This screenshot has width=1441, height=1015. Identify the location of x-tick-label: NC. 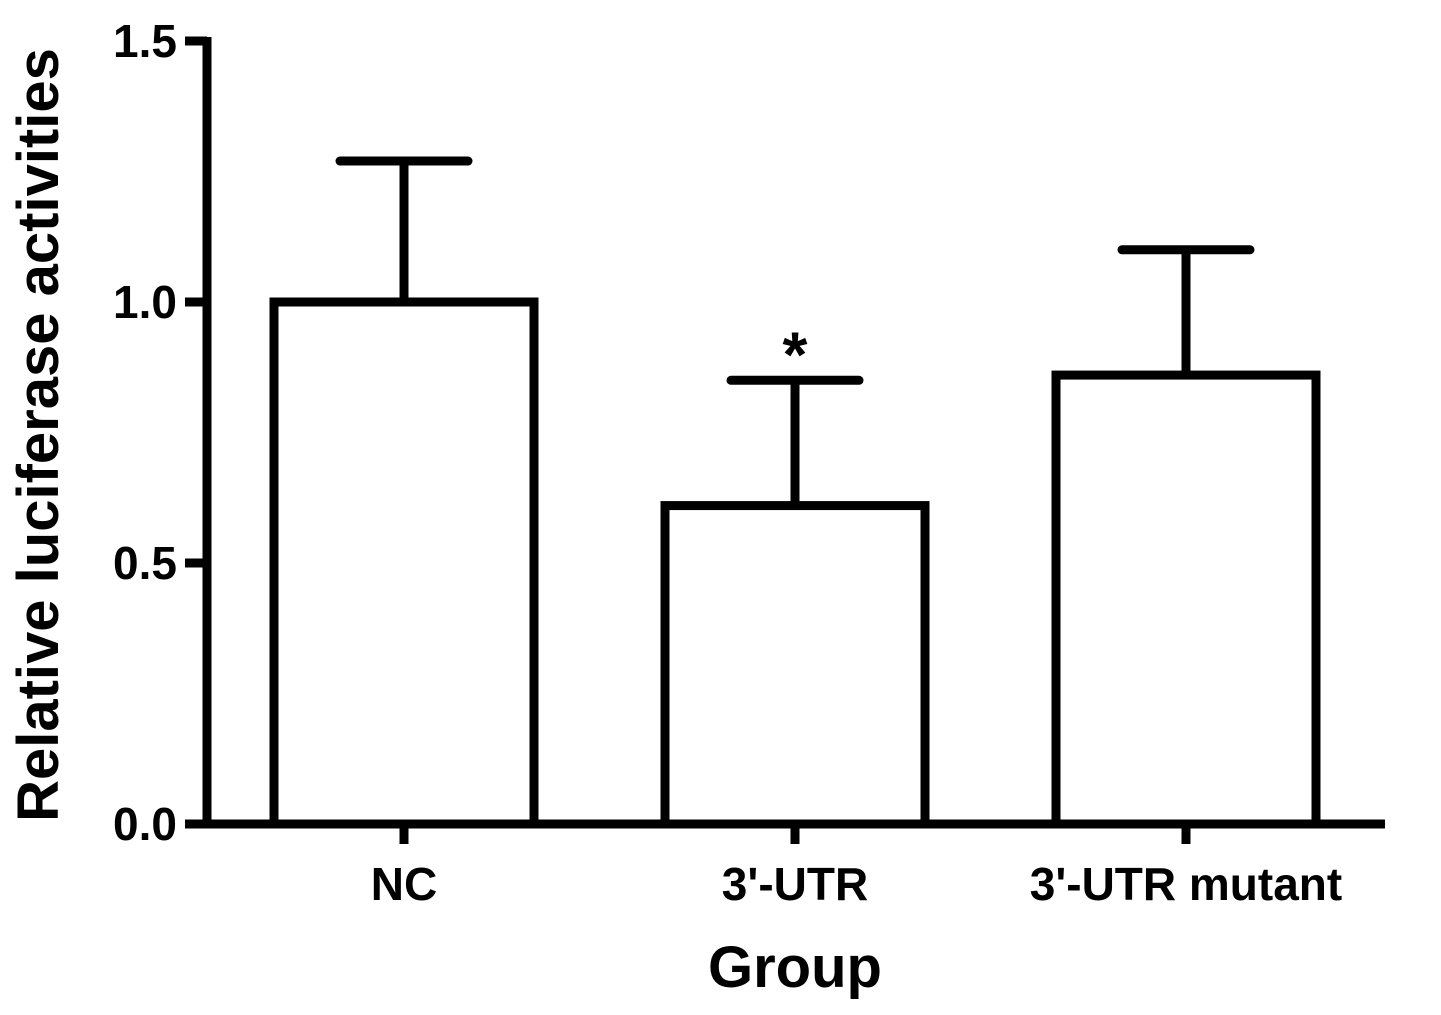
(404, 884).